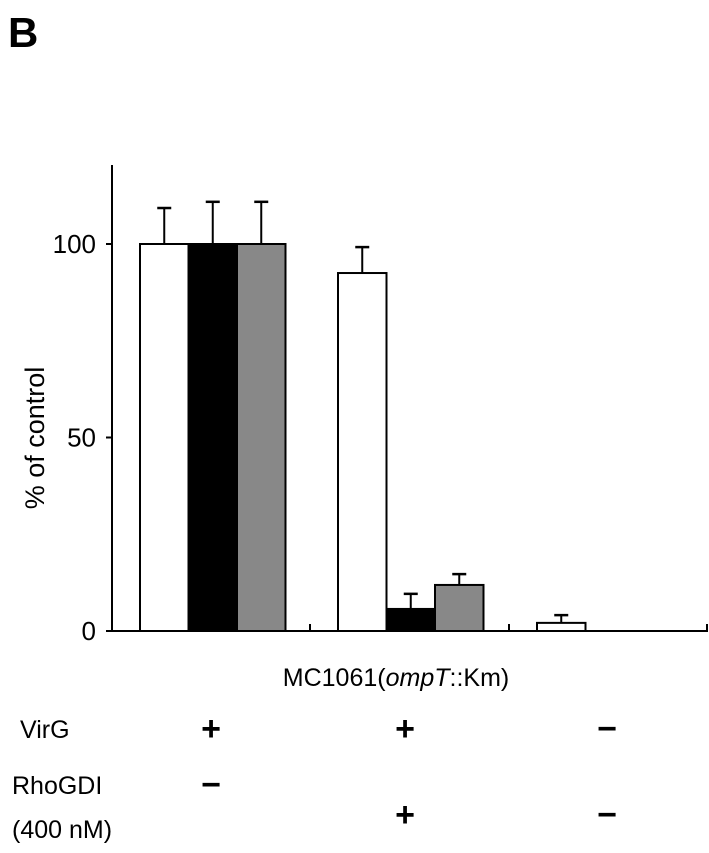  I want to click on x-axis-label: MC1061(ompT::Km), so click(396, 678).